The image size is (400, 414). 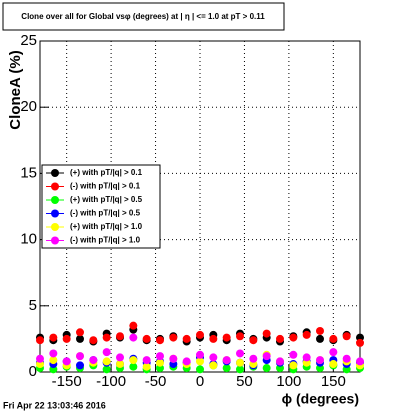 What do you see at coordinates (15, 89) in the screenshot?
I see `y-axis-label: CloneA (%)` at bounding box center [15, 89].